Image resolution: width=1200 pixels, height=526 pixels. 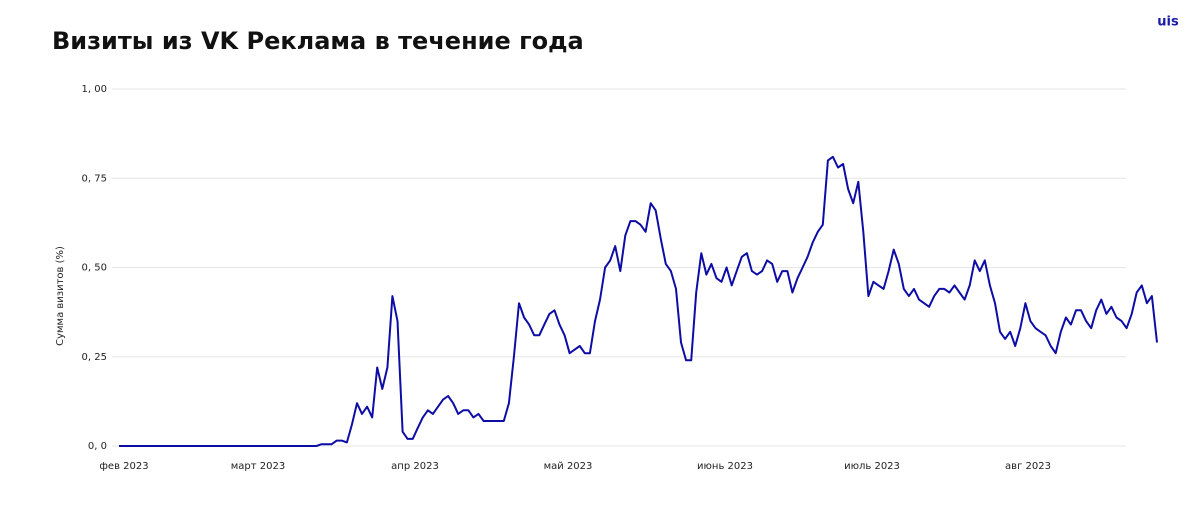 What do you see at coordinates (94, 89) in the screenshot?
I see `y-tick-label: 1, 00` at bounding box center [94, 89].